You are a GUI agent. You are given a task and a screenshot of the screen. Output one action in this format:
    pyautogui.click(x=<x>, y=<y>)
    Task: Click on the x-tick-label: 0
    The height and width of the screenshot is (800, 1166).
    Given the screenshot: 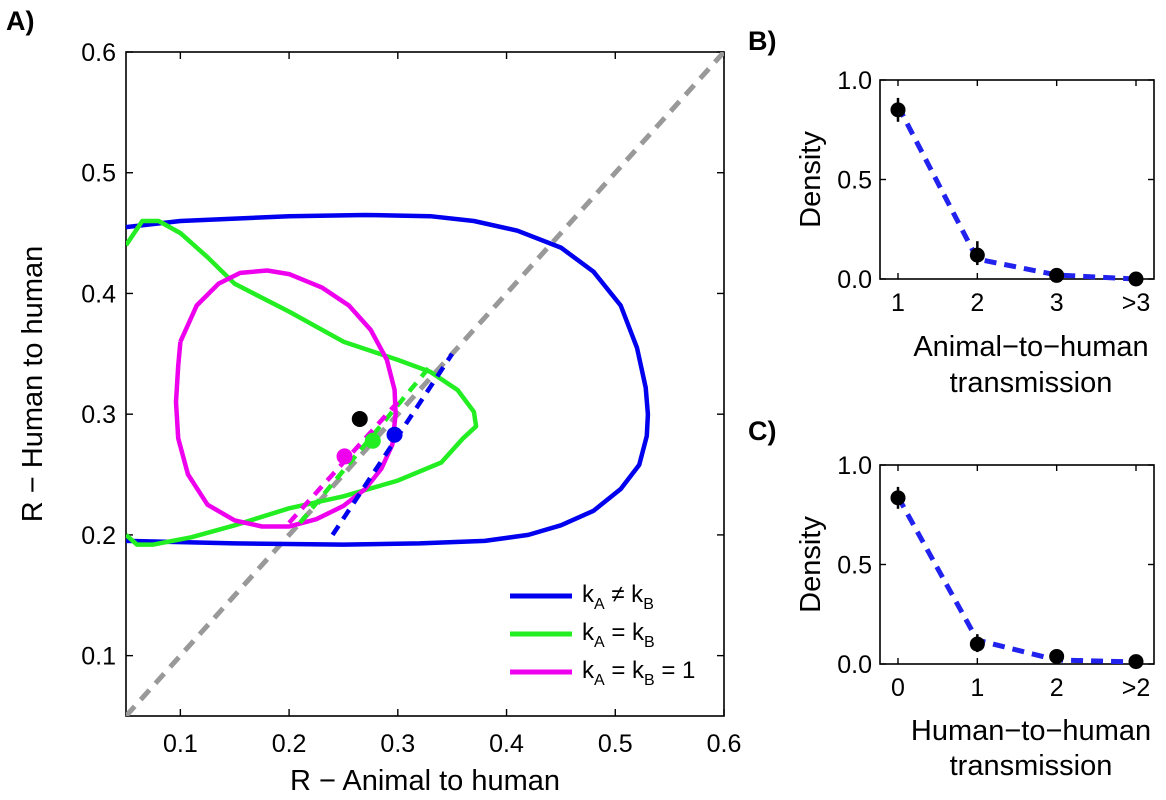 What is the action you would take?
    pyautogui.click(x=898, y=688)
    